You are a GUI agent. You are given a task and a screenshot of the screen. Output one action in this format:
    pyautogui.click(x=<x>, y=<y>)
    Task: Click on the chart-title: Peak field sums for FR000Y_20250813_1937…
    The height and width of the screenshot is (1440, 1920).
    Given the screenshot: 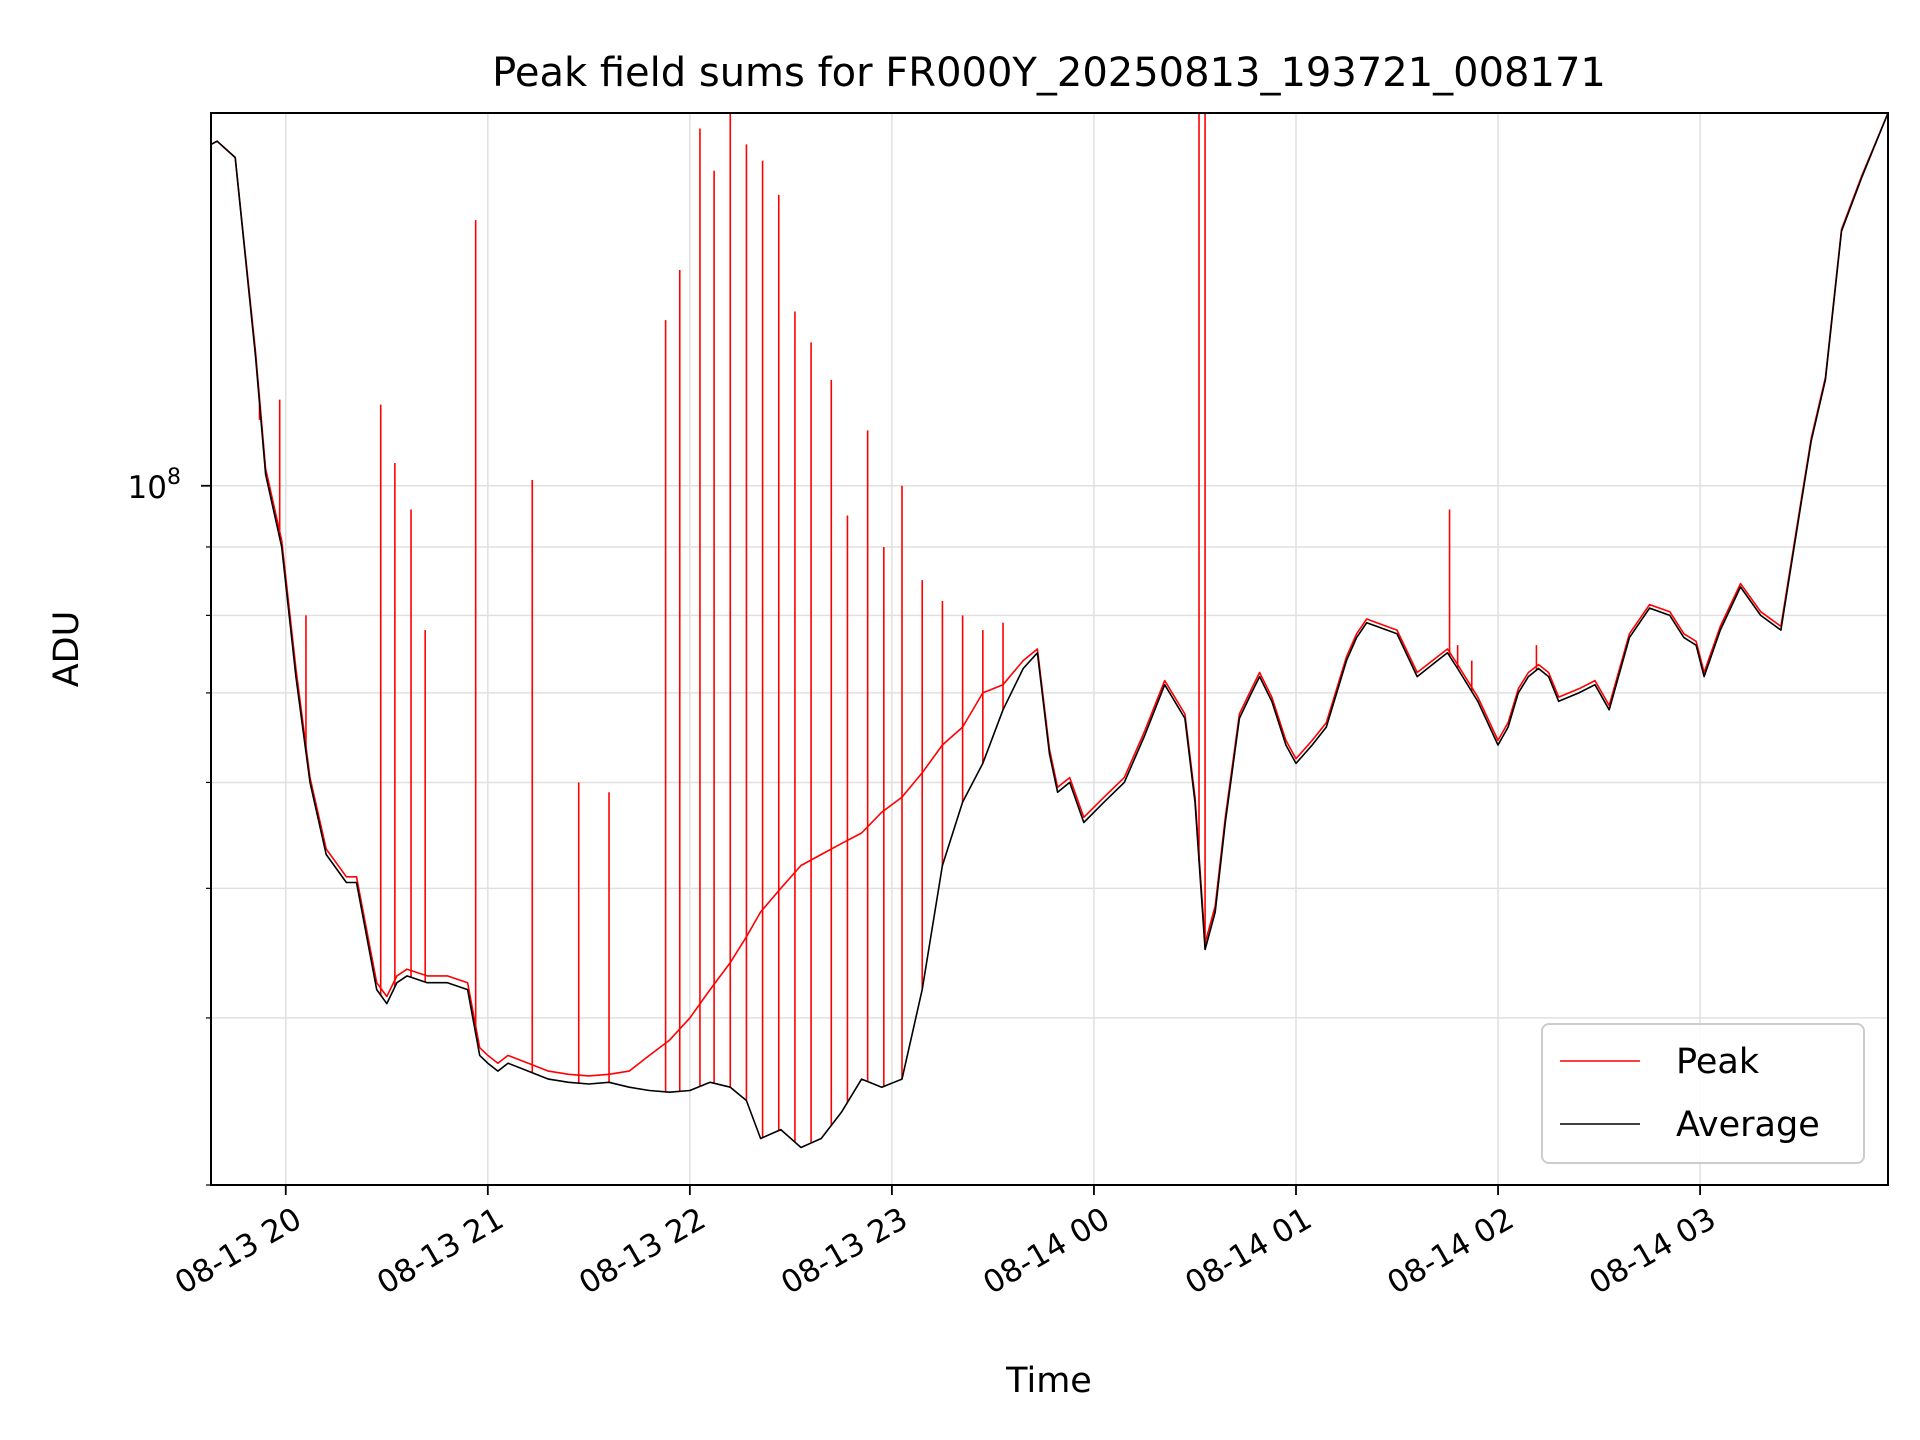 What is the action you would take?
    pyautogui.click(x=1049, y=73)
    